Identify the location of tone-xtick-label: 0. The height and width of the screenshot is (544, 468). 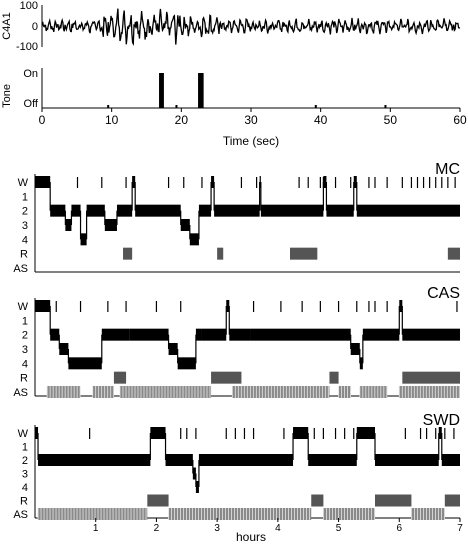
(42, 120).